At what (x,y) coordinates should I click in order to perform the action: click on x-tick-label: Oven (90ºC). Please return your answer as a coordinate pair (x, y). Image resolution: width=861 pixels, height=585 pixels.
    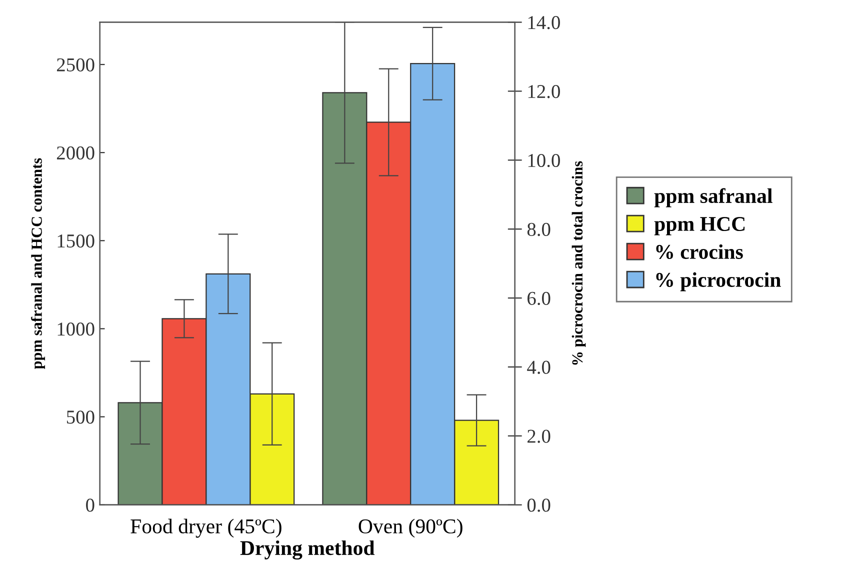
    Looking at the image, I should click on (410, 528).